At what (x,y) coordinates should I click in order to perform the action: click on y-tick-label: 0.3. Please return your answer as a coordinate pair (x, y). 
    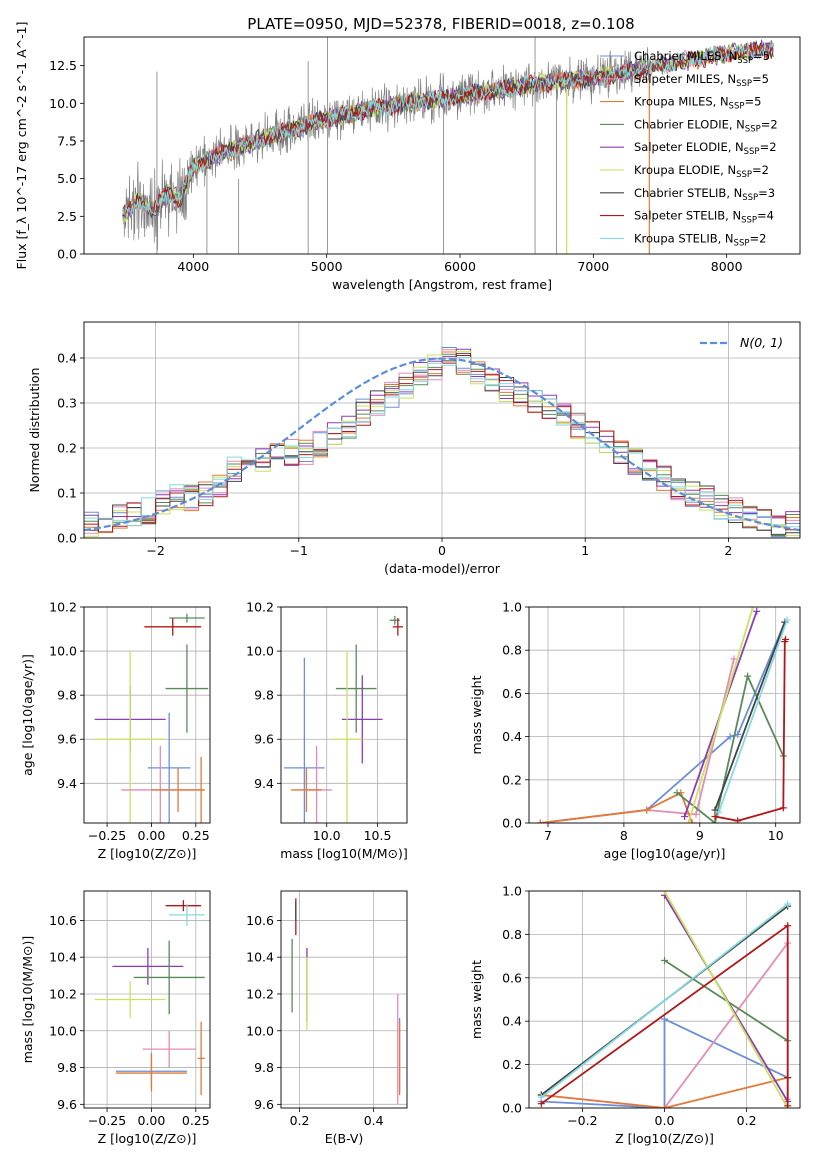
    Looking at the image, I should click on (67, 403).